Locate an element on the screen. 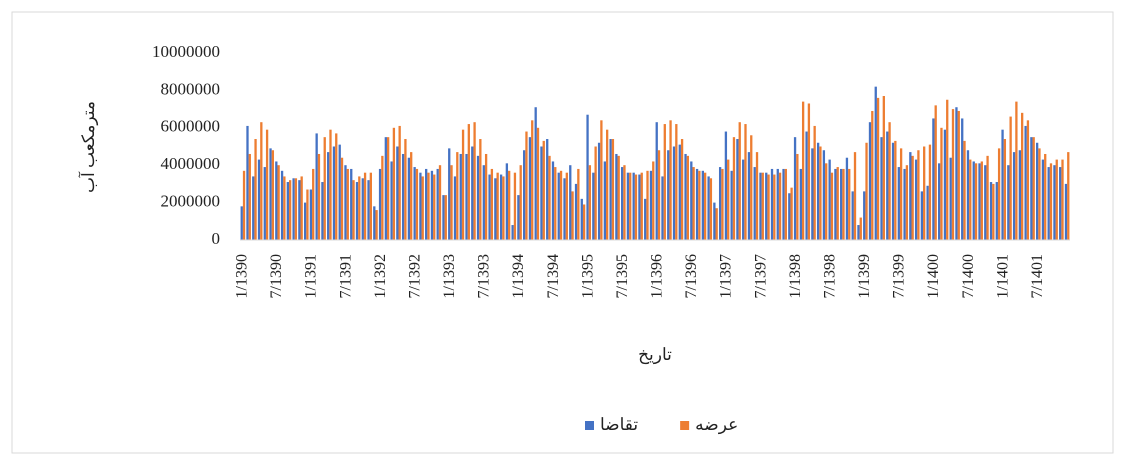  x-tick-label: 1/1396 is located at coordinates (657, 276).